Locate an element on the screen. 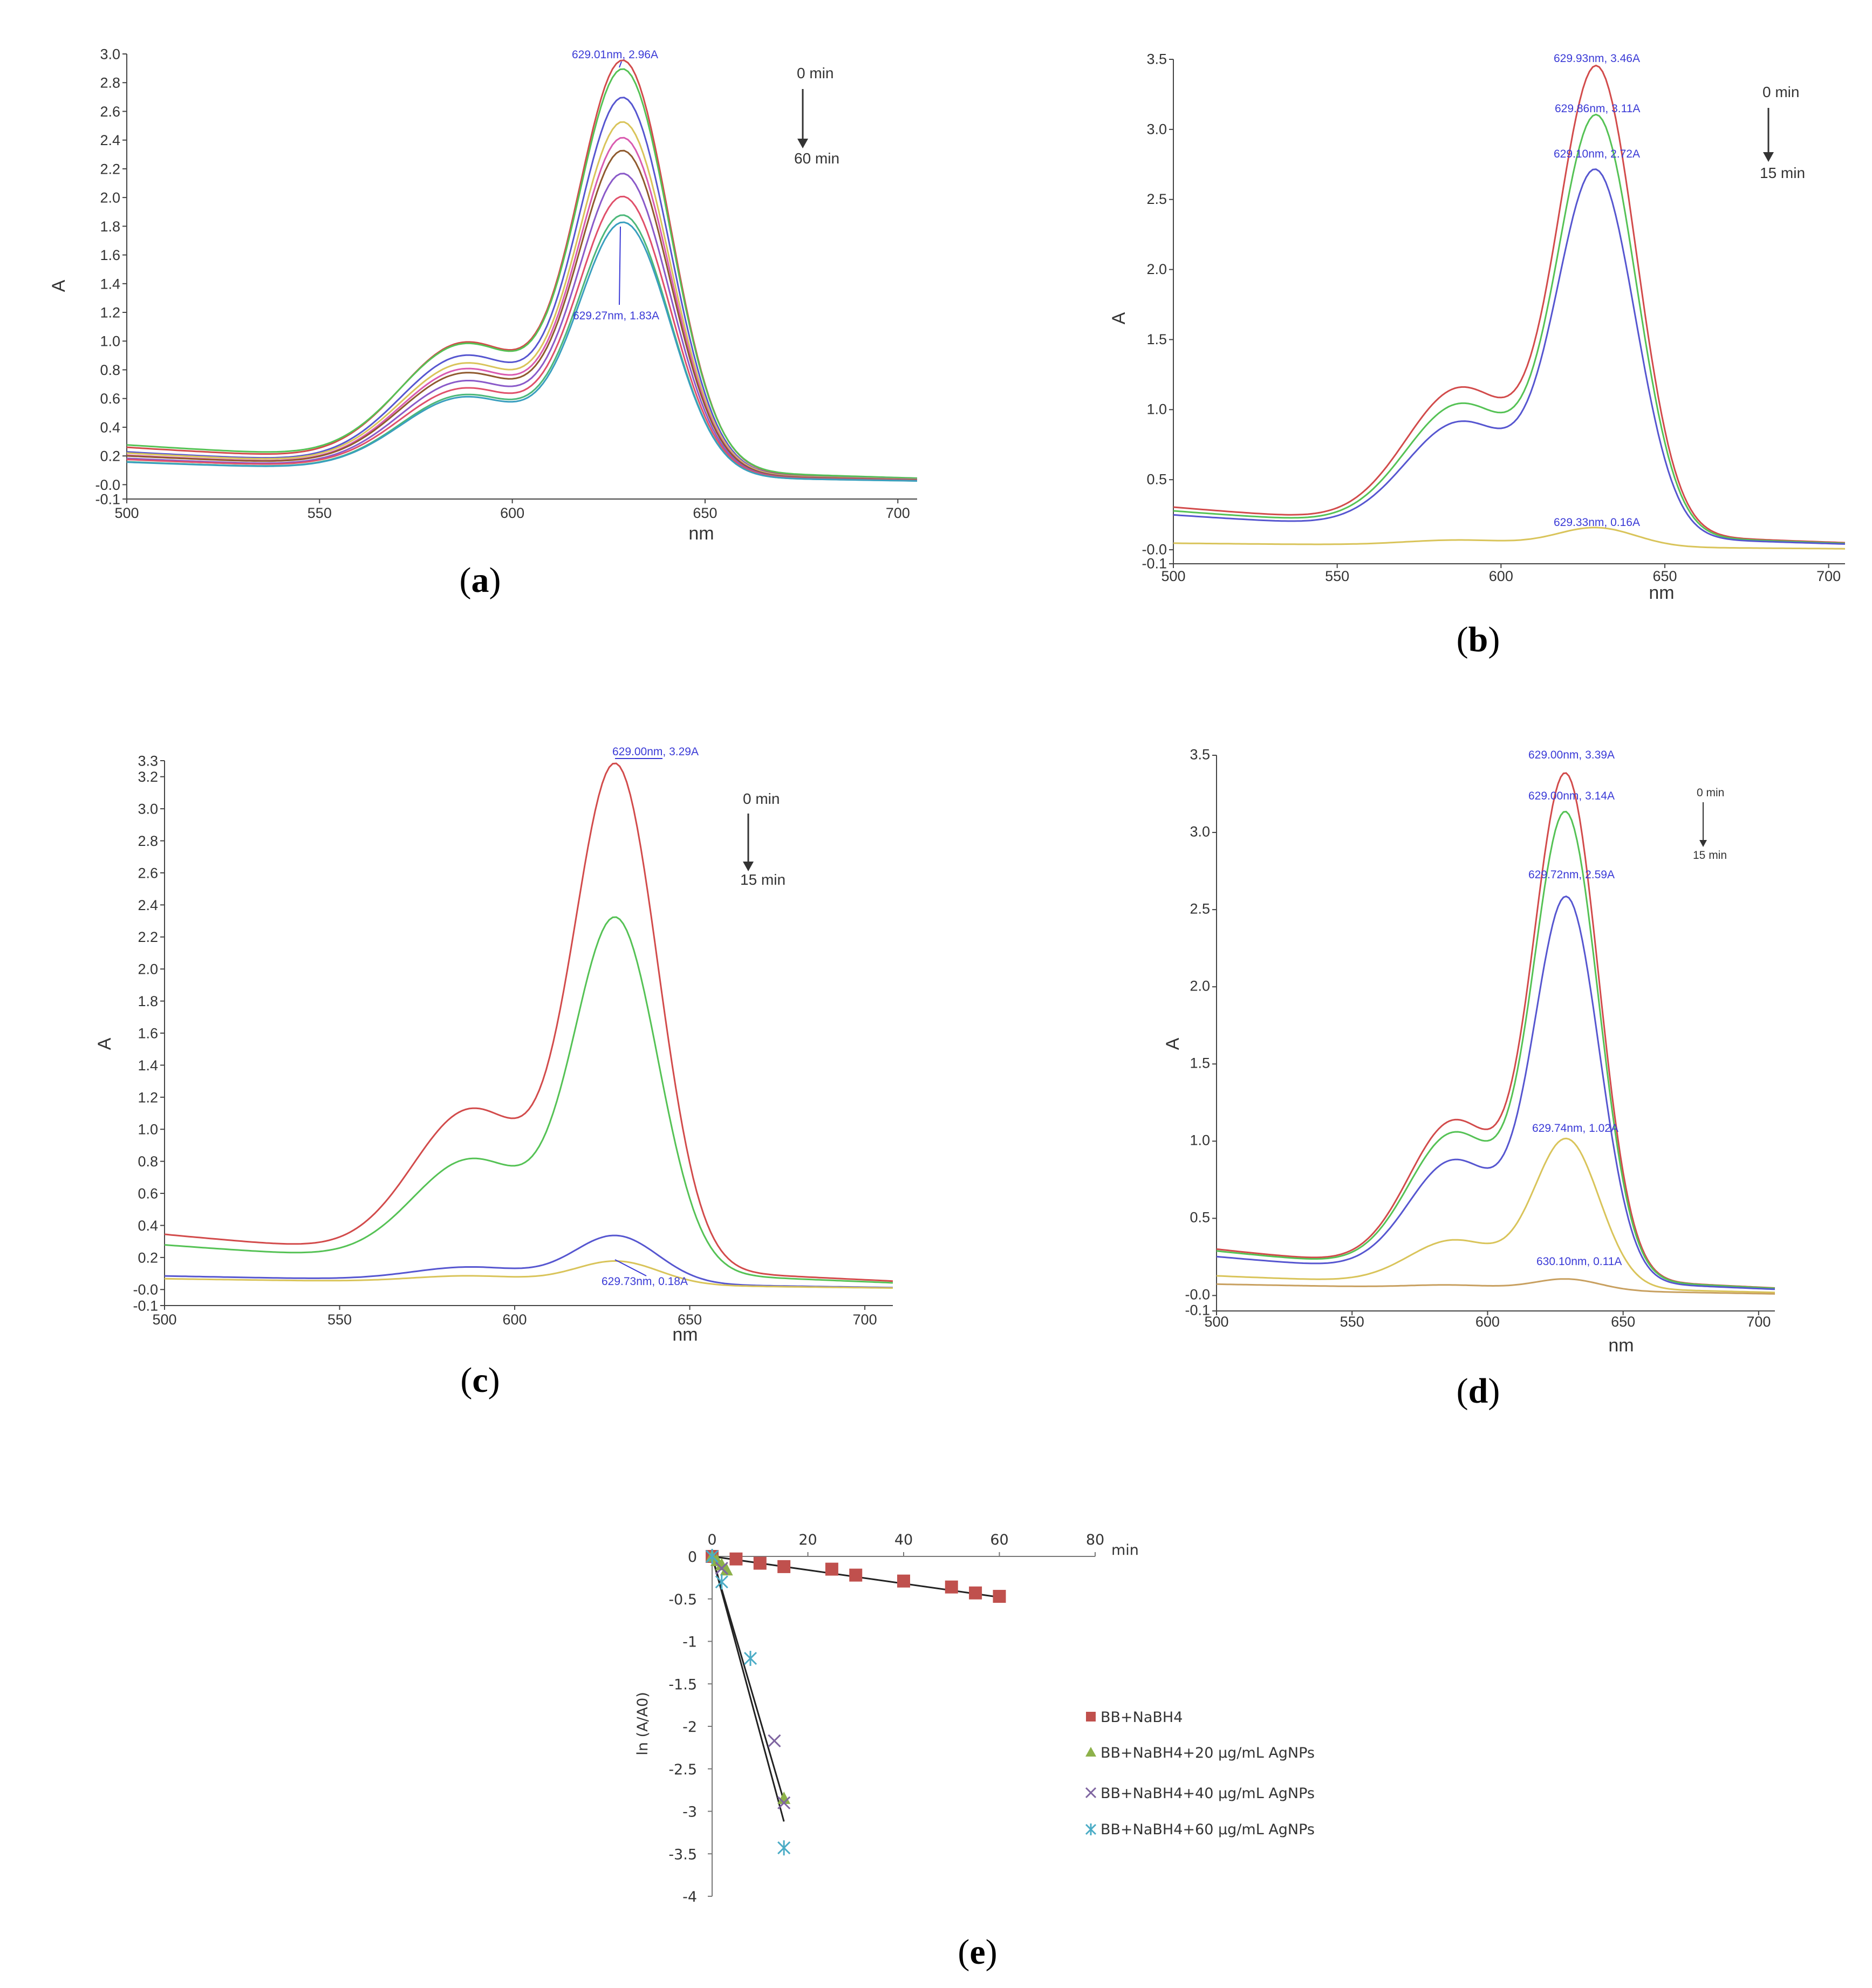 This screenshot has height=1988, width=1872. panel-b-xtick-label: 700 is located at coordinates (1829, 576).